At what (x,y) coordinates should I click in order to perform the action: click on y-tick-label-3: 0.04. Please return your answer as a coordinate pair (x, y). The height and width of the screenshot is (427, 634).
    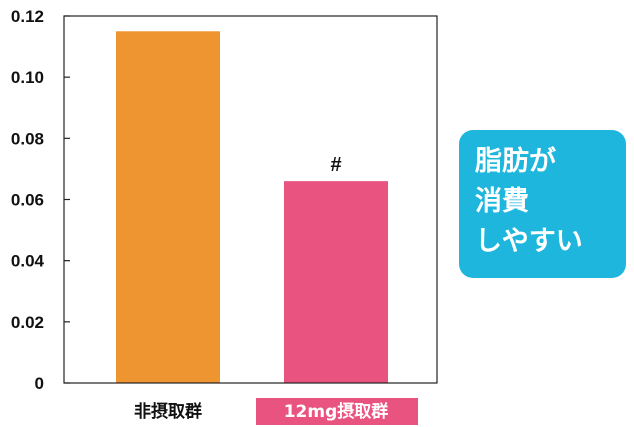
    Looking at the image, I should click on (28, 261).